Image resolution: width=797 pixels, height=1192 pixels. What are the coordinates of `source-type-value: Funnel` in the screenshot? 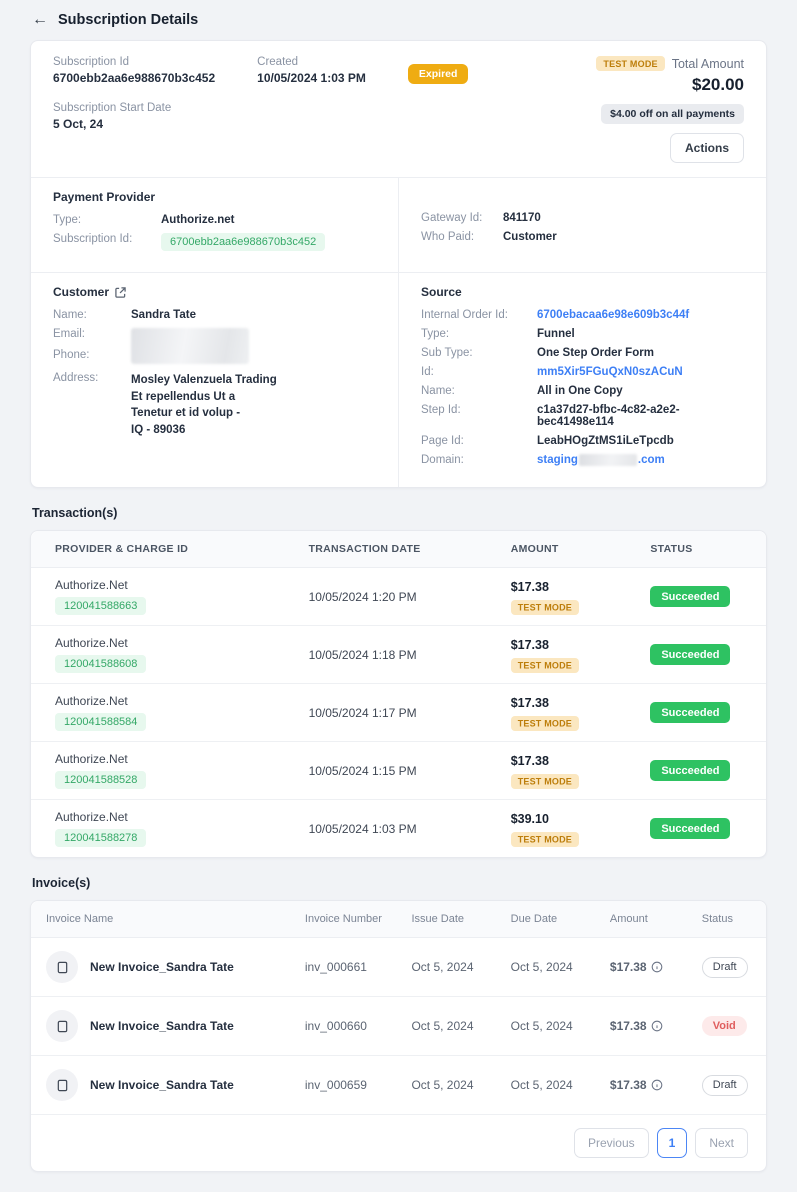 It's located at (556, 334).